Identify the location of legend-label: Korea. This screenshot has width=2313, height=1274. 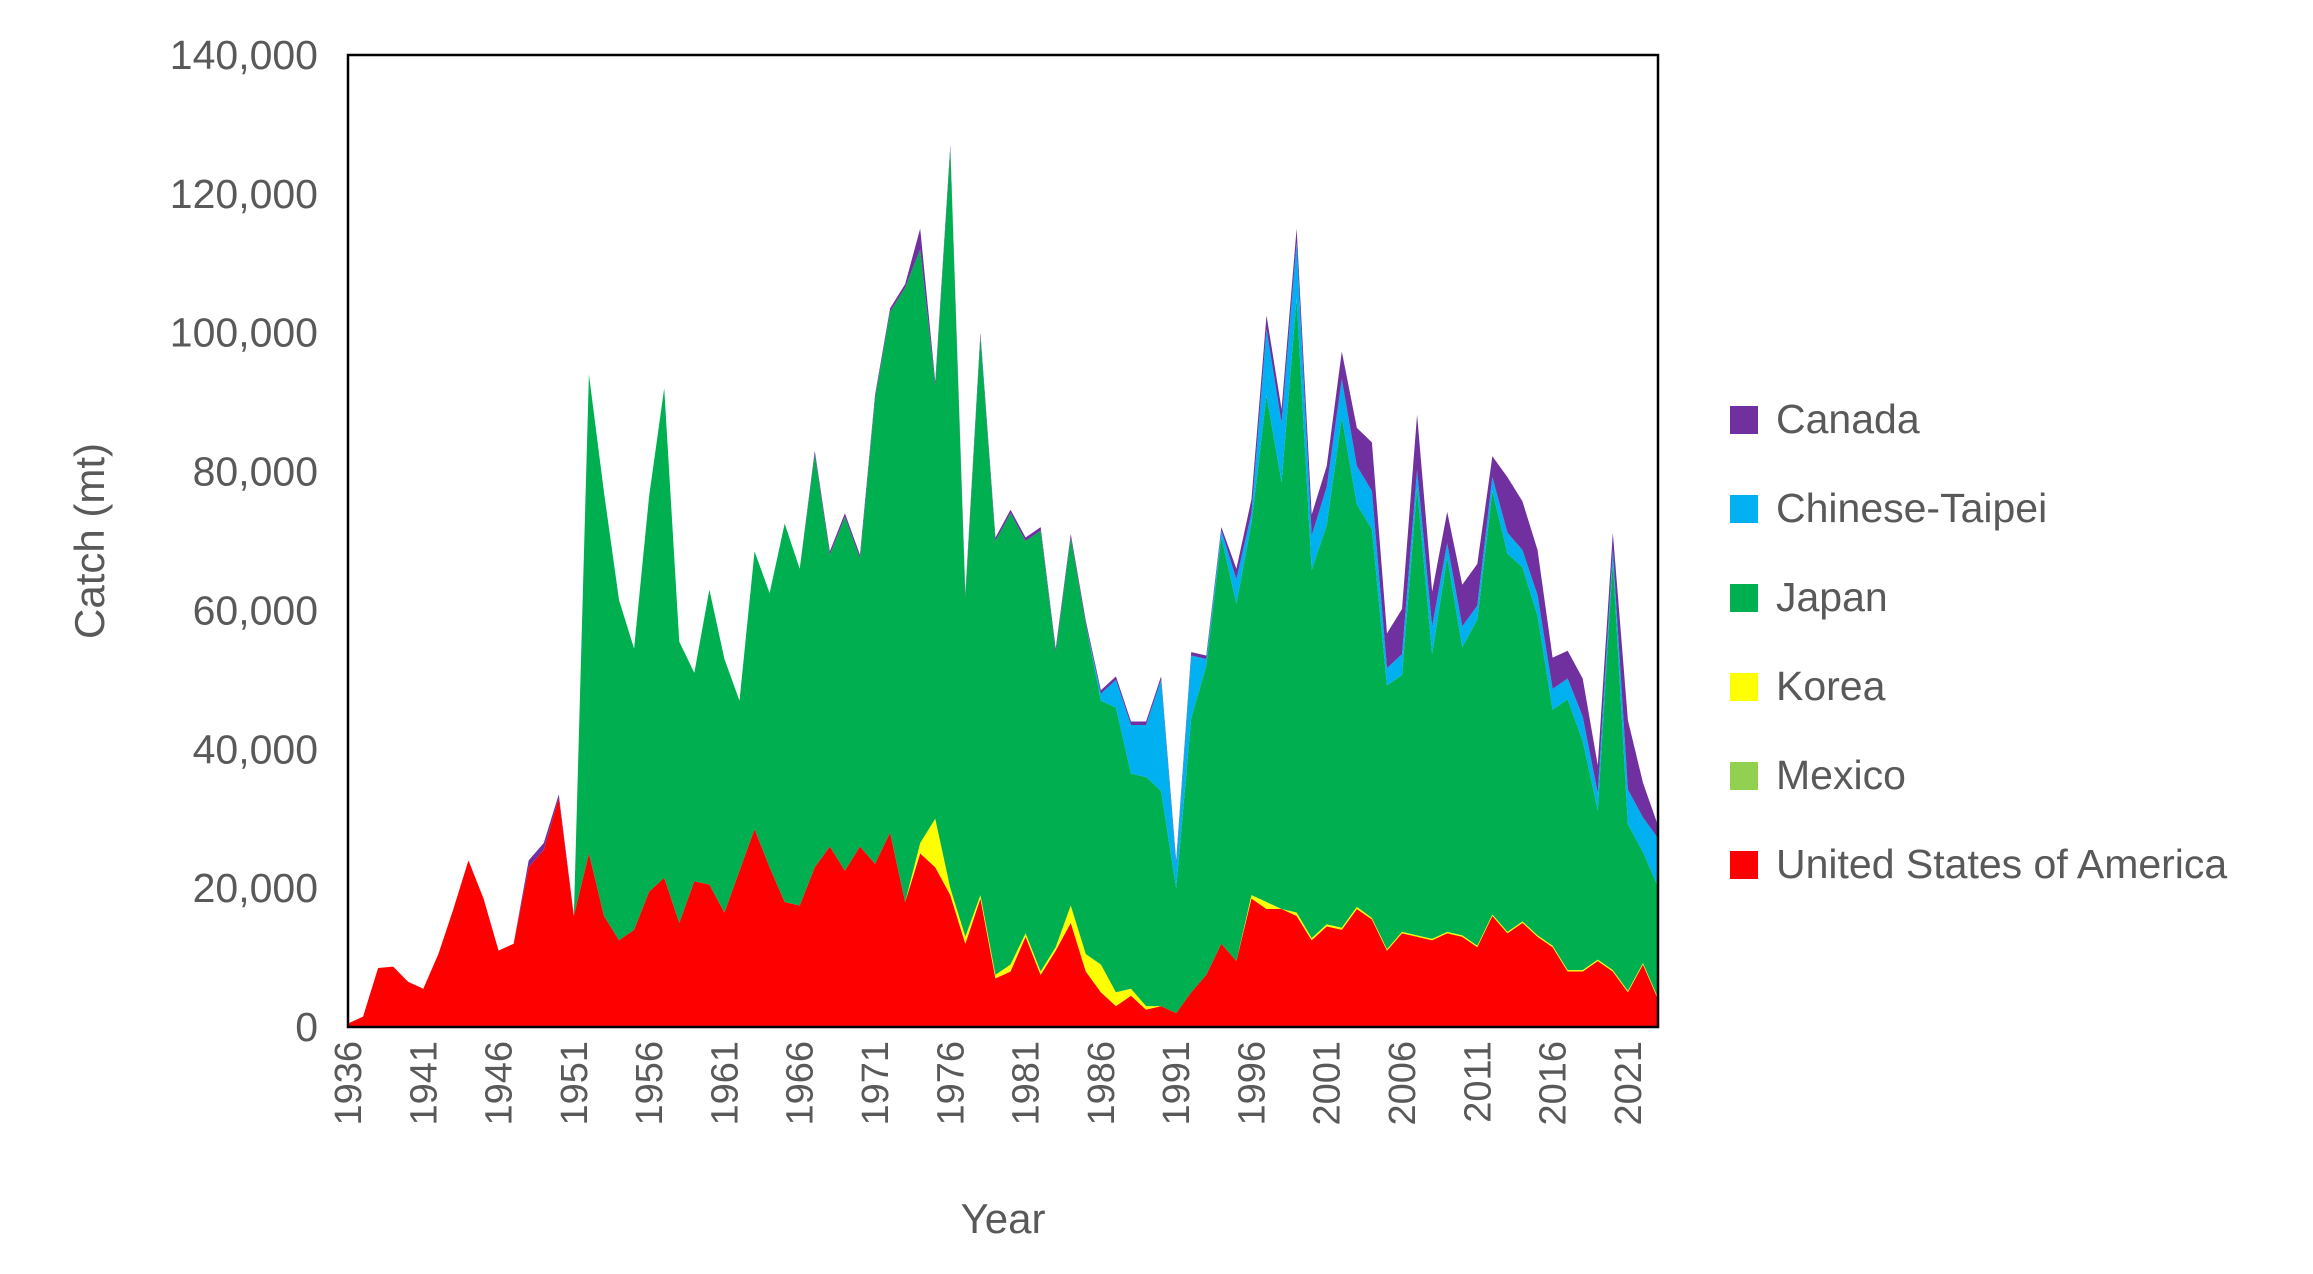
(1831, 686).